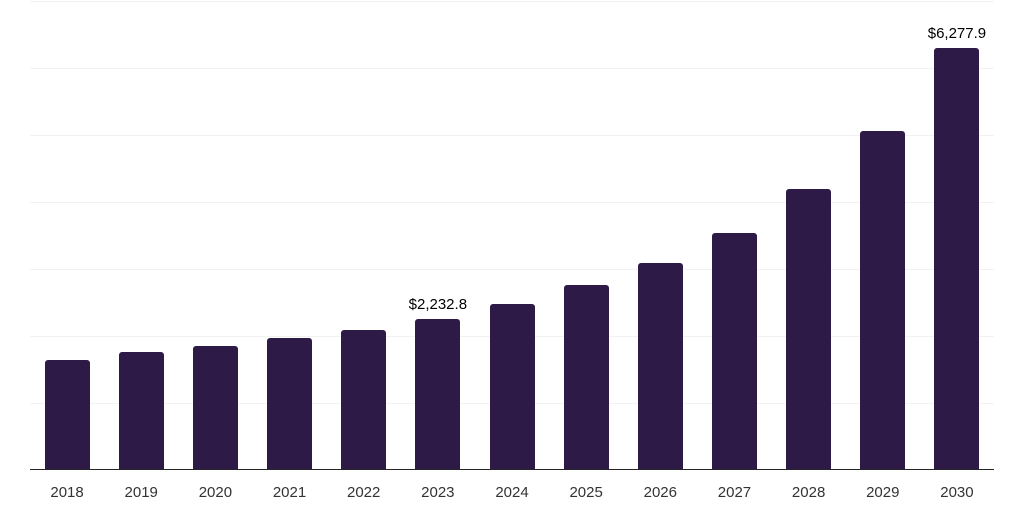 Image resolution: width=1024 pixels, height=512 pixels. What do you see at coordinates (364, 492) in the screenshot?
I see `x-tick-2022: 2022` at bounding box center [364, 492].